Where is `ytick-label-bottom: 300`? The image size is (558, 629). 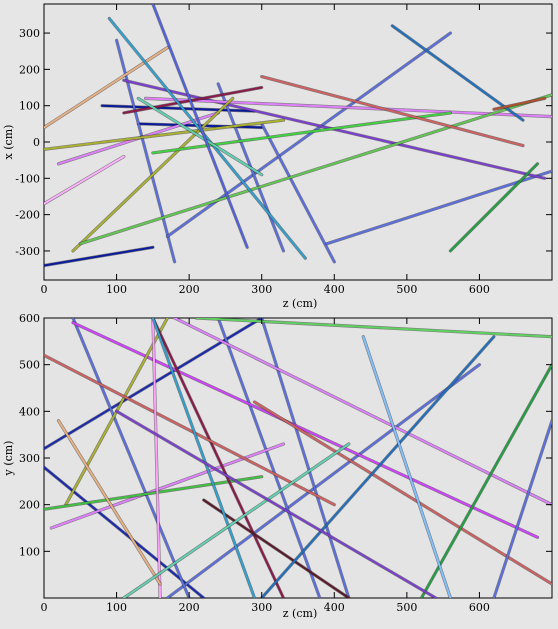 ytick-label-bottom: 300 is located at coordinates (29, 458).